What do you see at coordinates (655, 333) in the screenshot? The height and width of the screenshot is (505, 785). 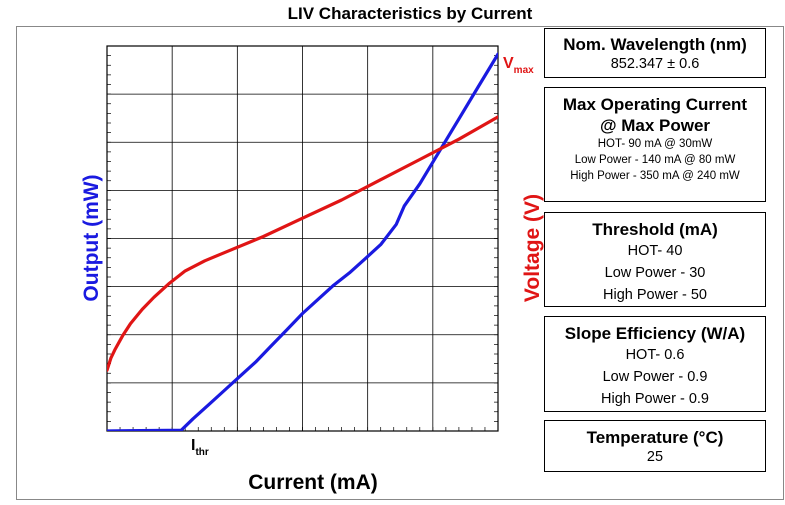 I see `slope-heading: Slope Efficiency (W/A)` at bounding box center [655, 333].